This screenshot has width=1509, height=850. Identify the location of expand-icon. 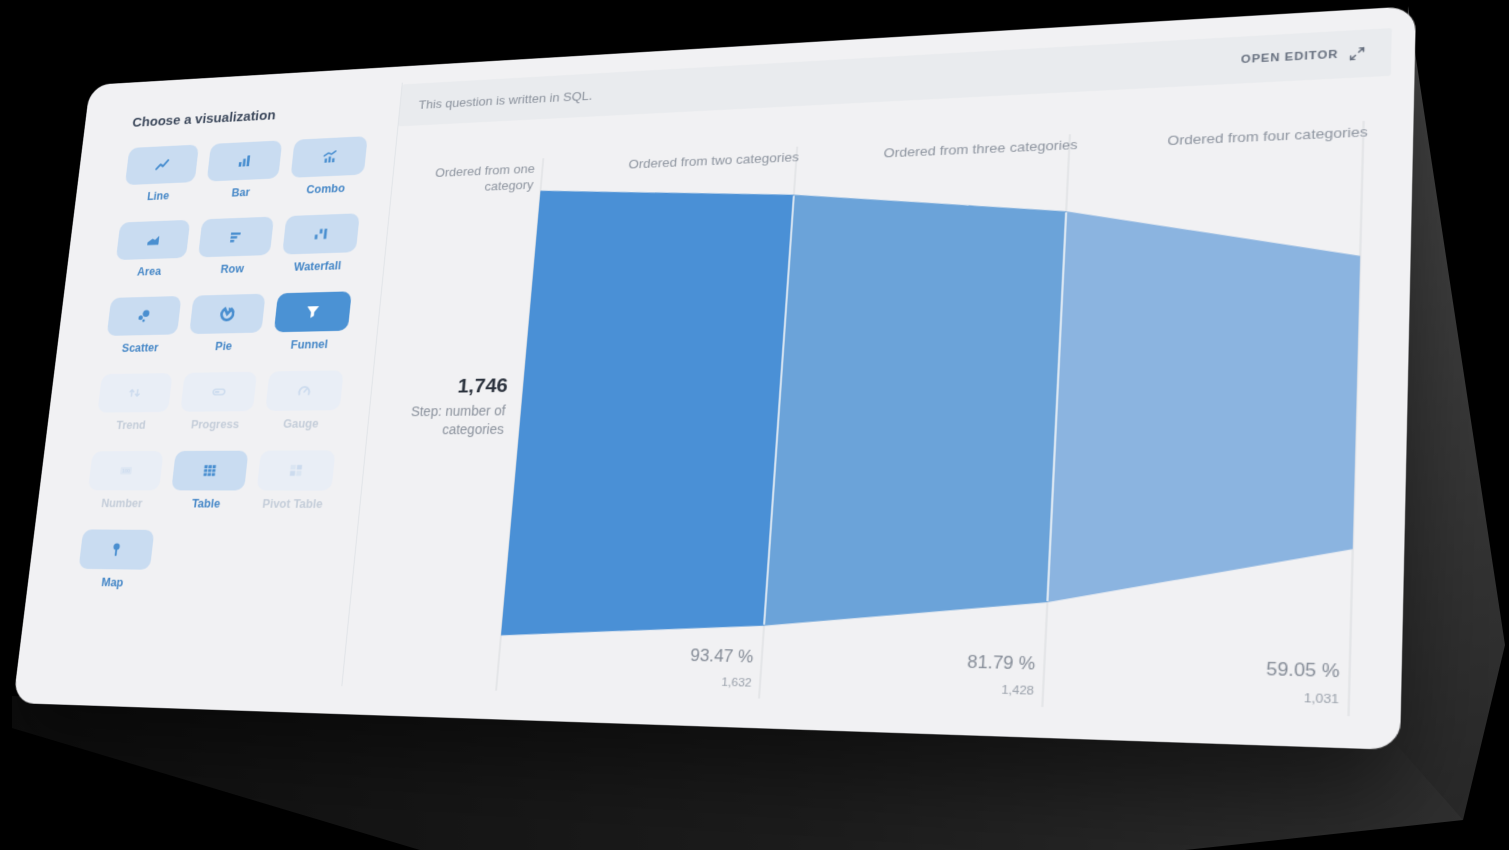
(1357, 53).